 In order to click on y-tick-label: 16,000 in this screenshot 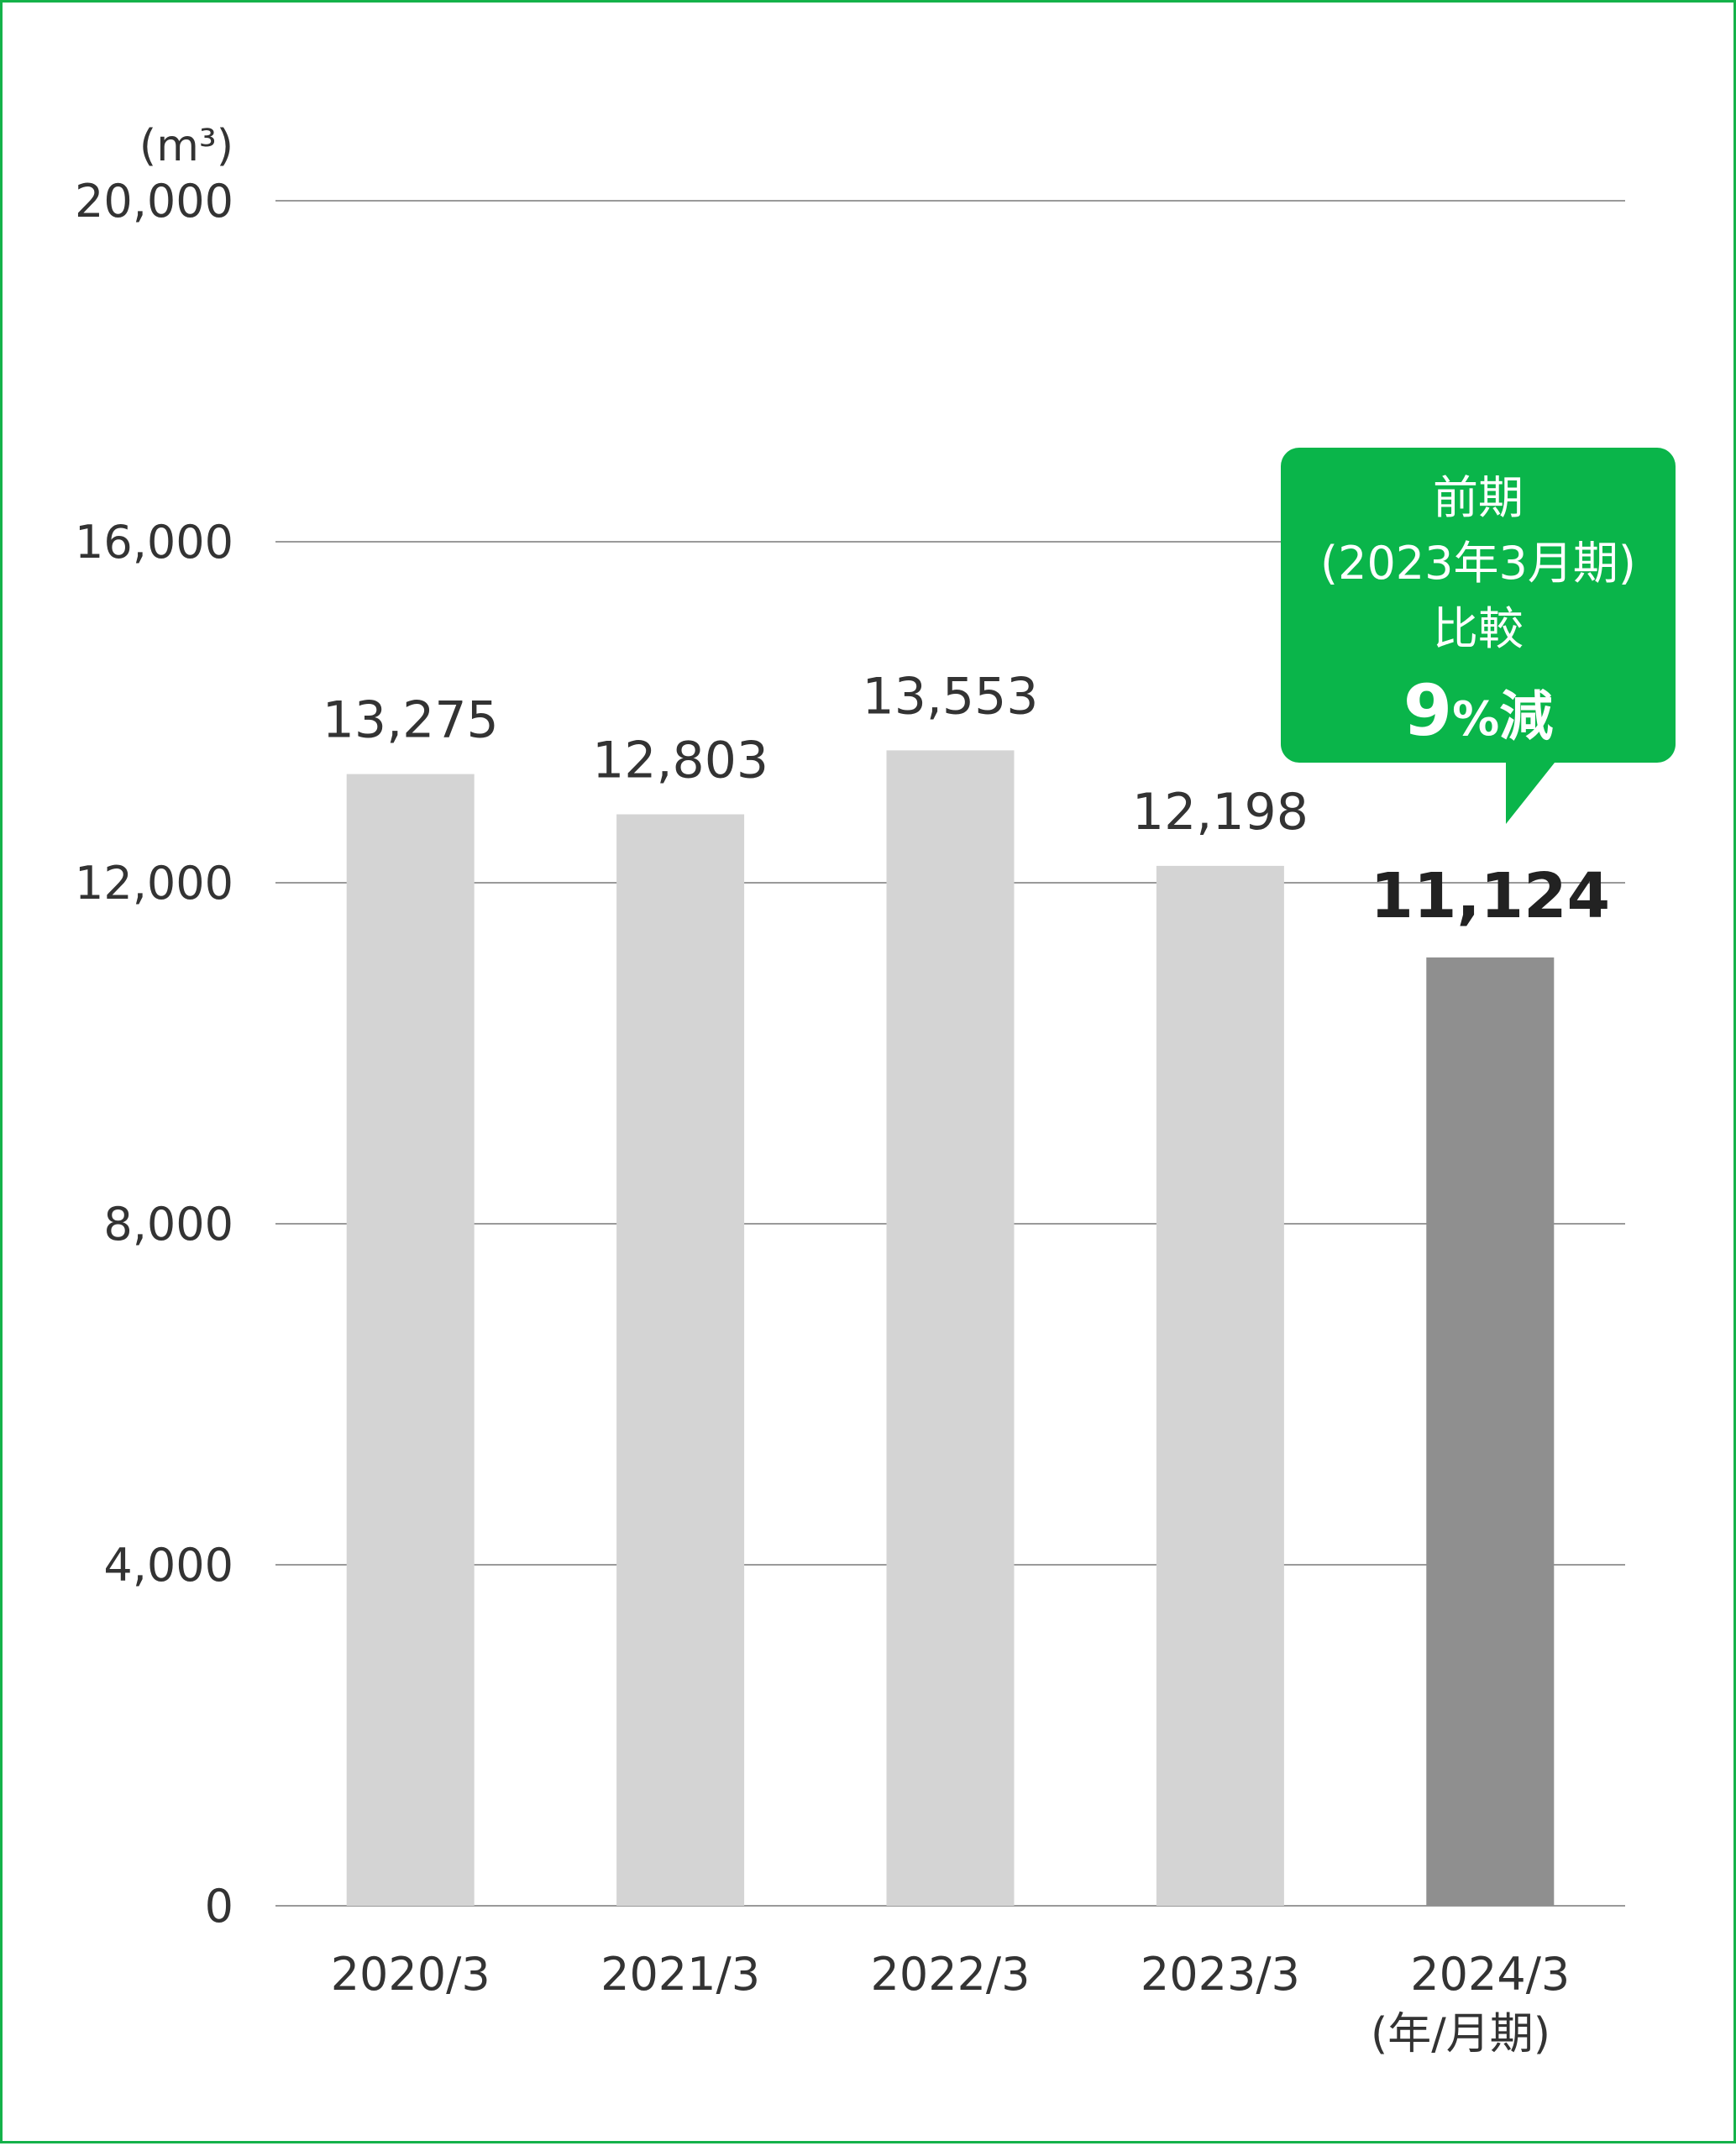, I will do `click(154, 542)`.